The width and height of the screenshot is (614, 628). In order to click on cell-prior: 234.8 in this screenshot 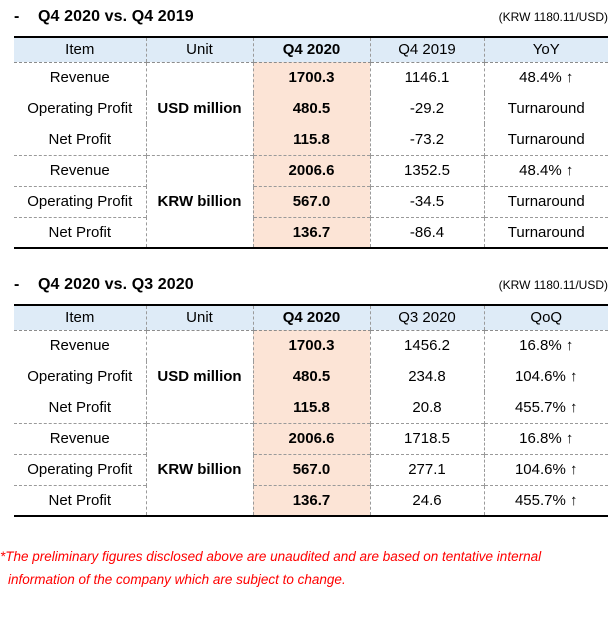, I will do `click(426, 376)`.